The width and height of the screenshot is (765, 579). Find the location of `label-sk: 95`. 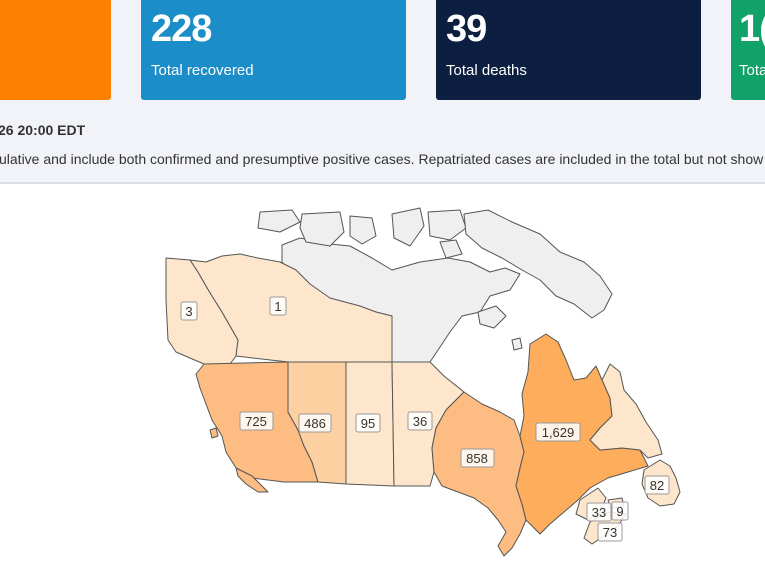

label-sk: 95 is located at coordinates (368, 423).